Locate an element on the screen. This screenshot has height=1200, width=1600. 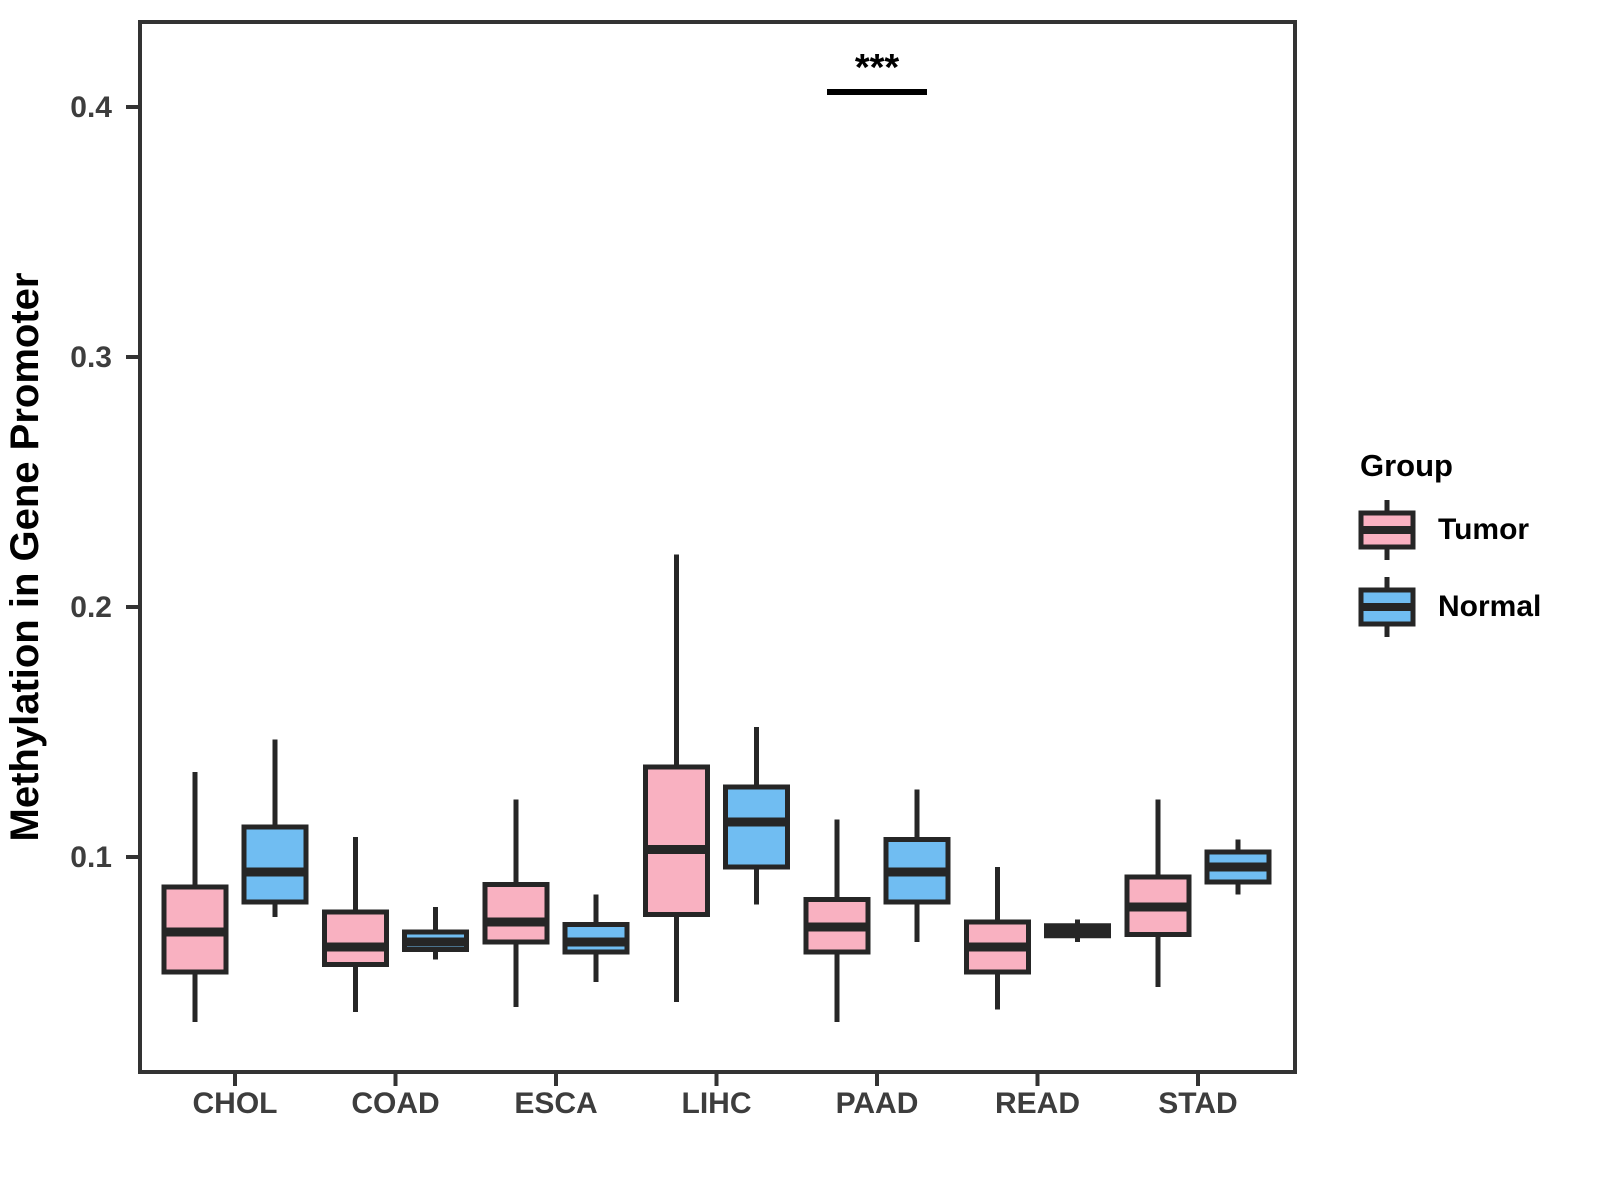
legend: Group Tumor Normal is located at coordinates (1473, 550).